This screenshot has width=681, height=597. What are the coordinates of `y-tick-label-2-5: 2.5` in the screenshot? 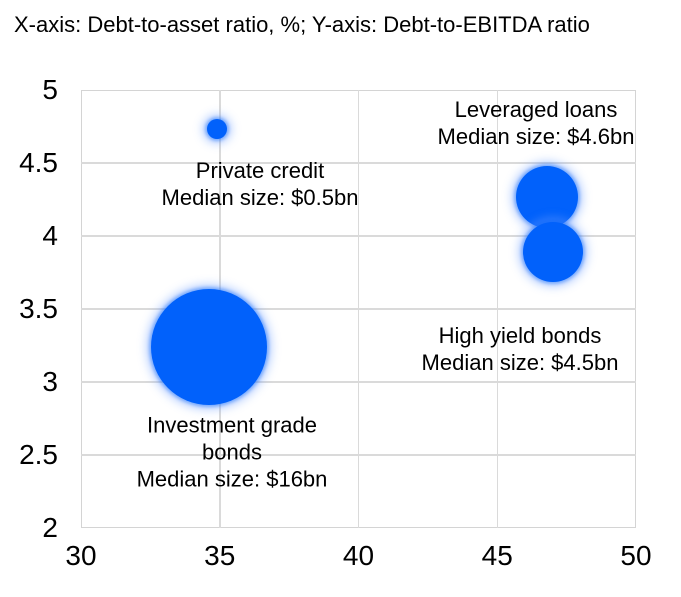 It's located at (38, 454).